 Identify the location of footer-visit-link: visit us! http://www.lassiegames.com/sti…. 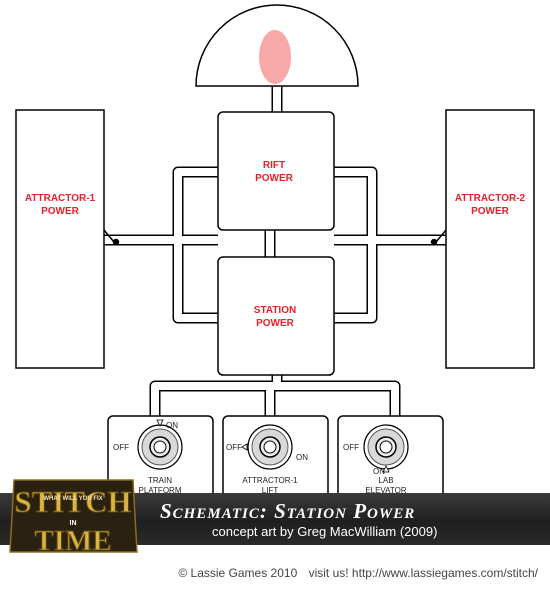
(423, 573).